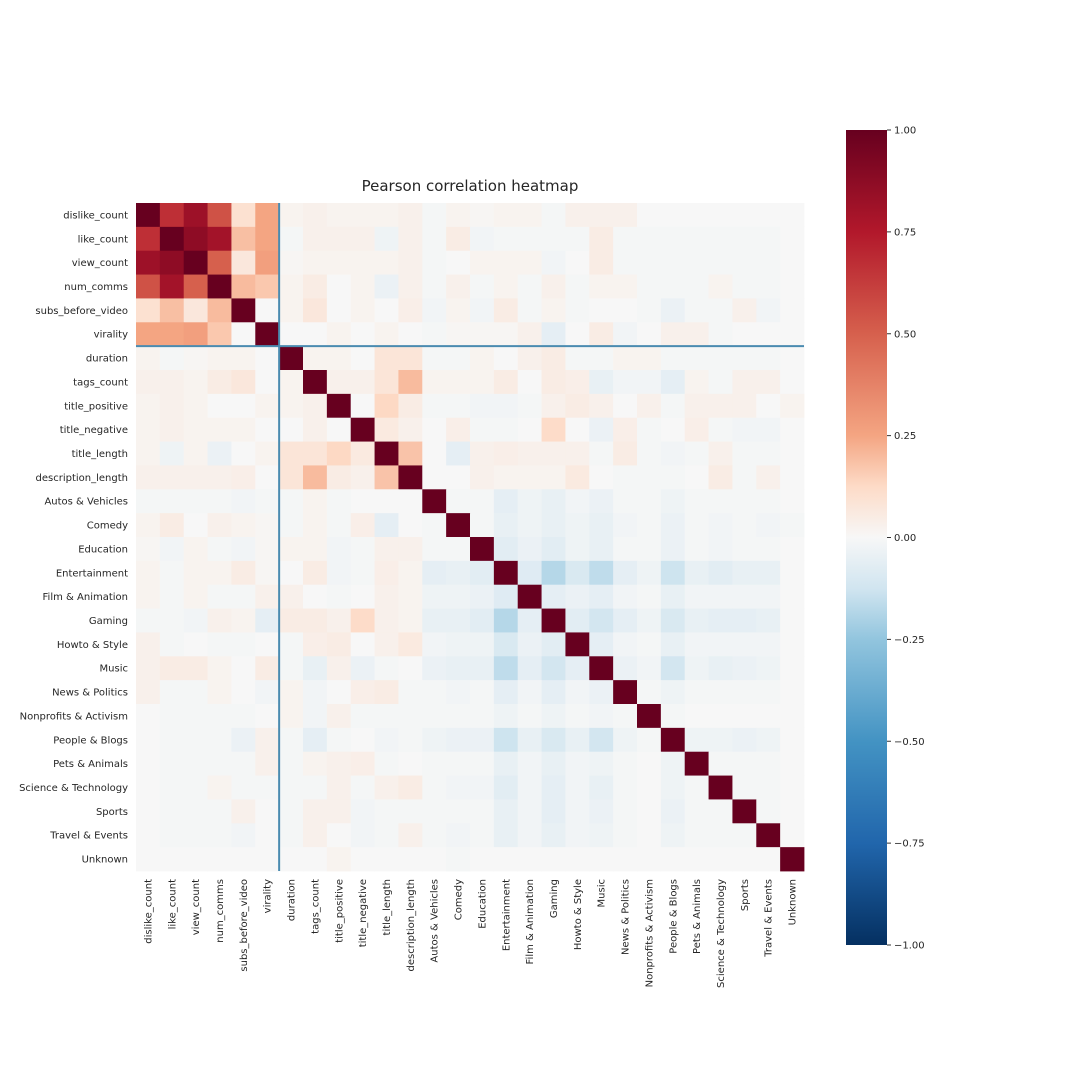 The width and height of the screenshot is (1080, 1084). What do you see at coordinates (626, 917) in the screenshot?
I see `x-tick-label: News & Politics` at bounding box center [626, 917].